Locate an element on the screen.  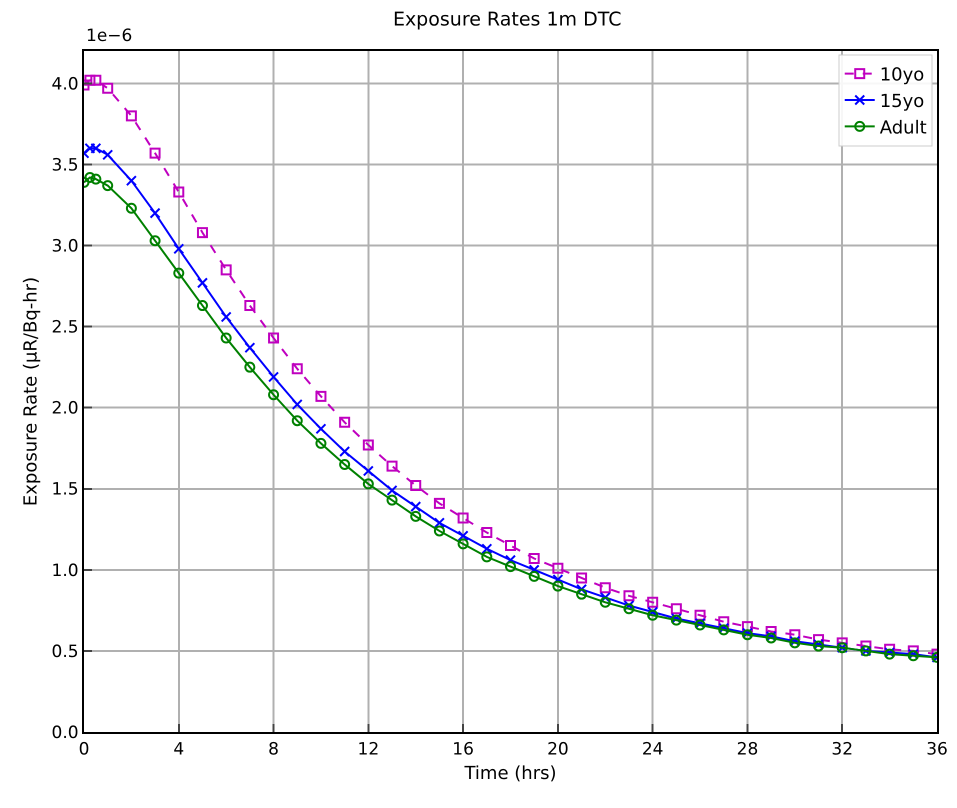
x-tick-label: 28 is located at coordinates (747, 749).